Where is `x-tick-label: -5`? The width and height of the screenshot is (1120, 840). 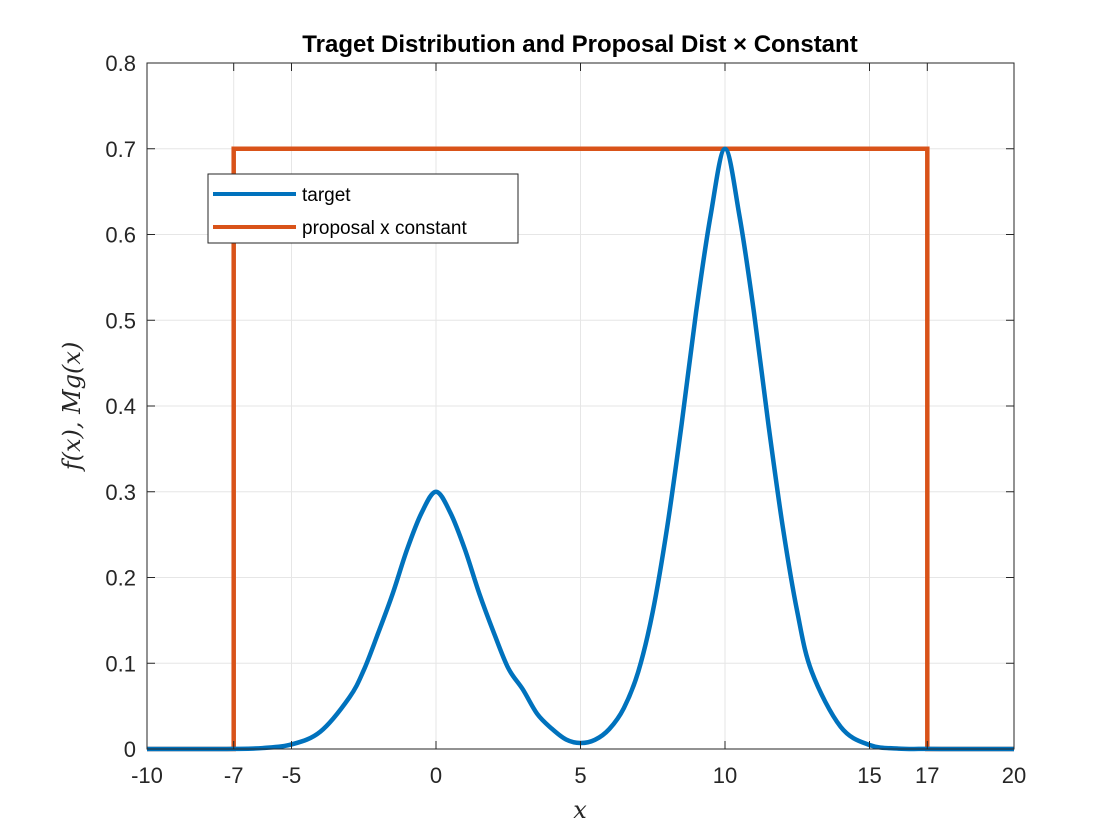 x-tick-label: -5 is located at coordinates (292, 775).